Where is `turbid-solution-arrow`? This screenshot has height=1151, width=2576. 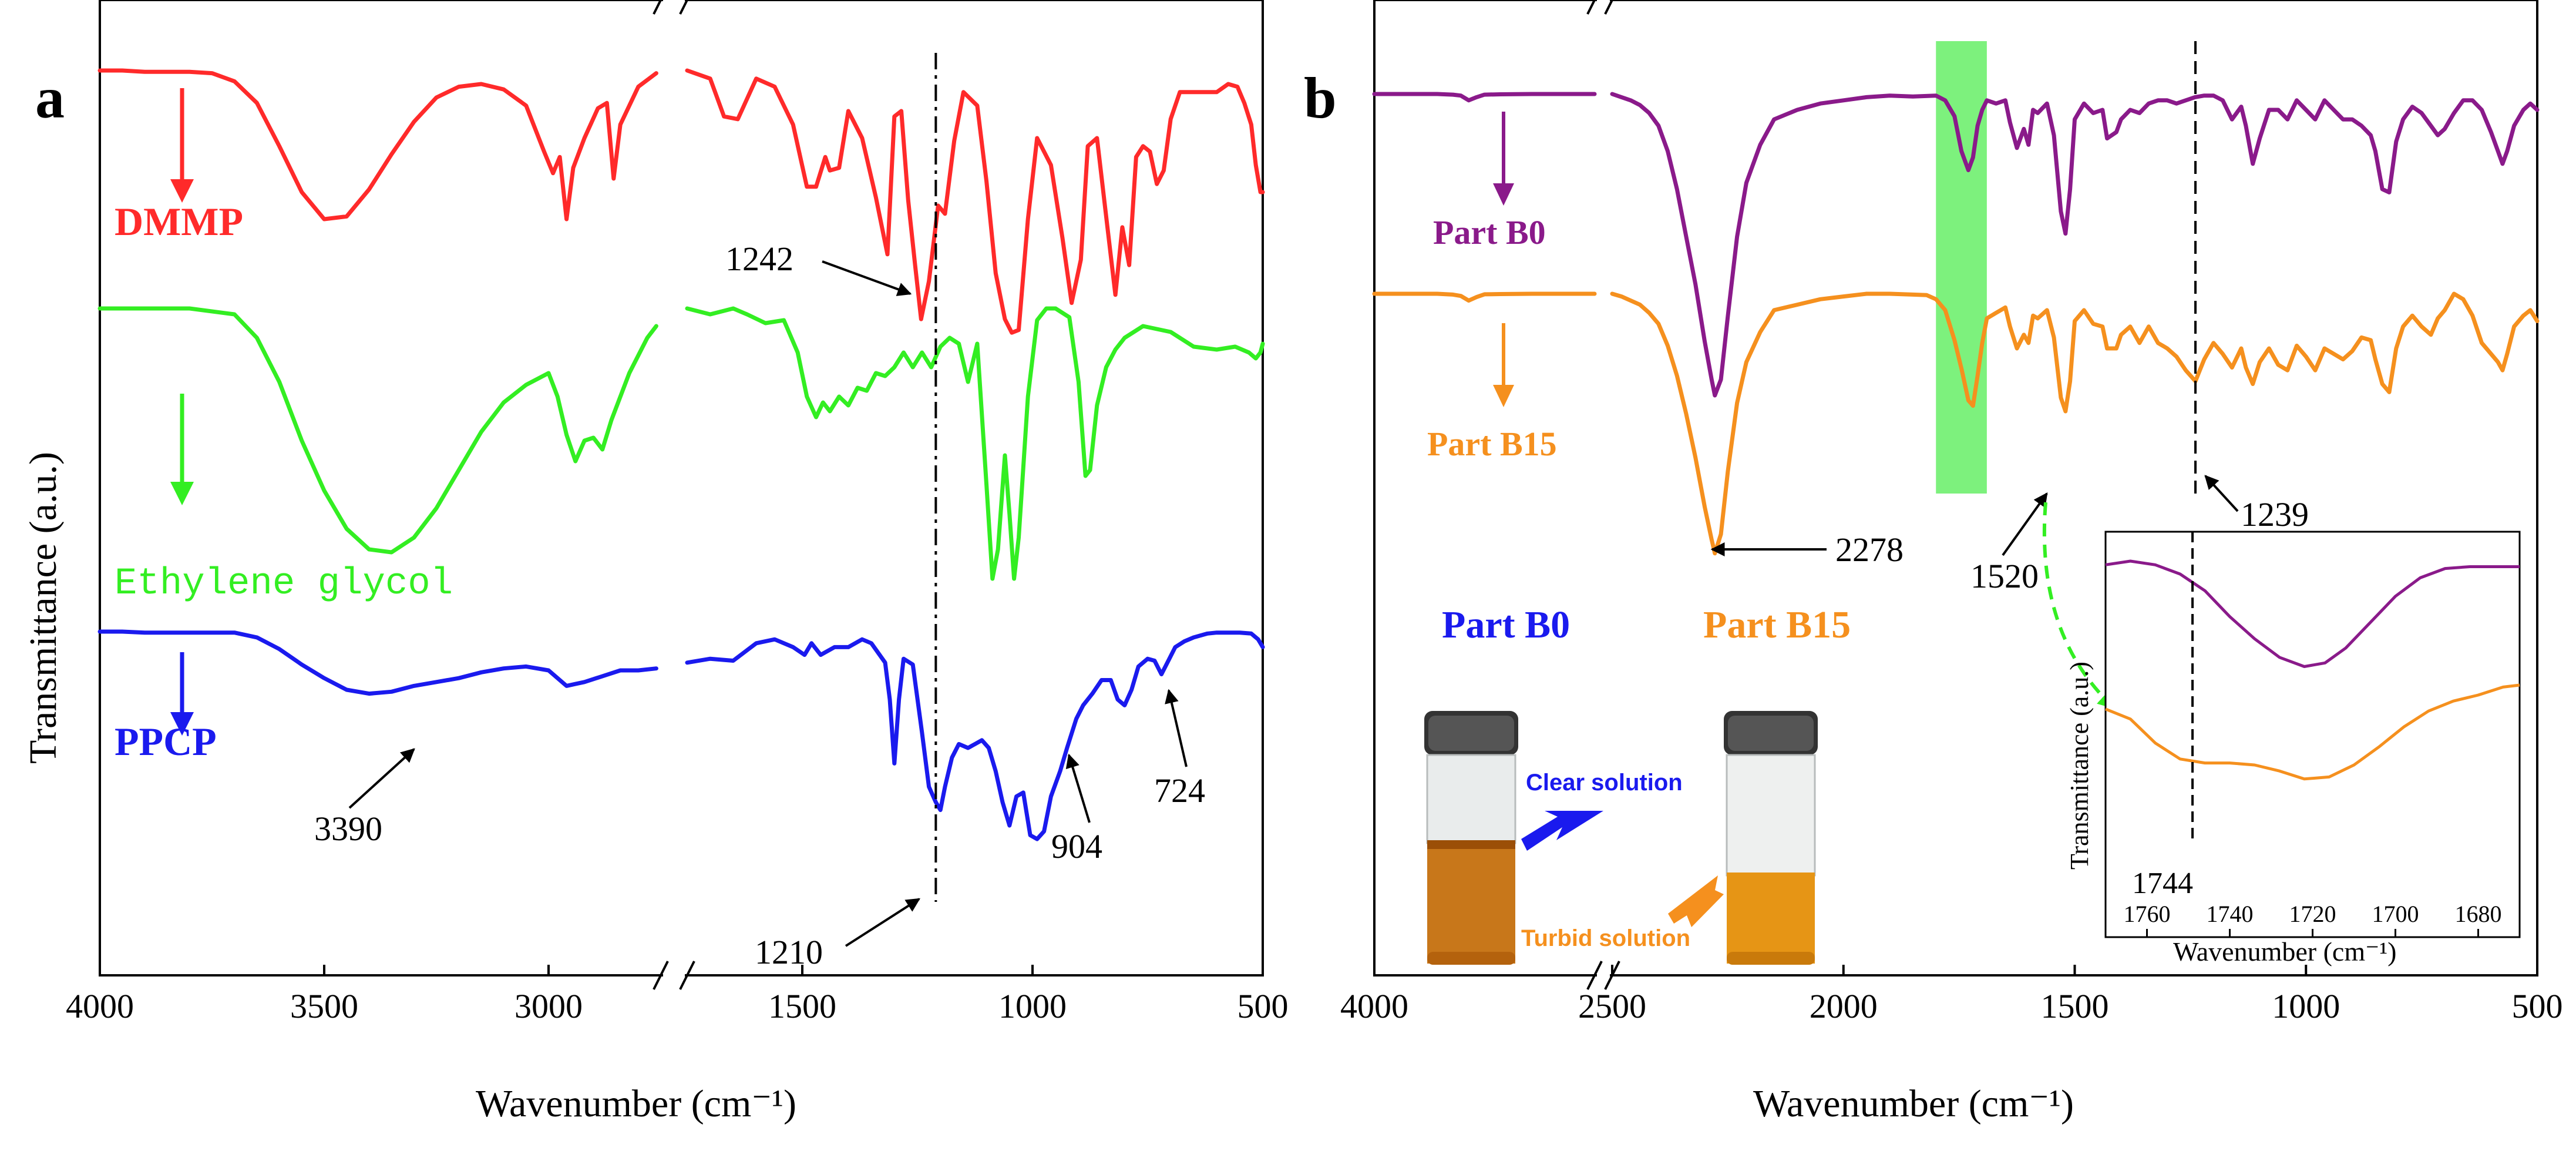
turbid-solution-arrow is located at coordinates (1696, 901).